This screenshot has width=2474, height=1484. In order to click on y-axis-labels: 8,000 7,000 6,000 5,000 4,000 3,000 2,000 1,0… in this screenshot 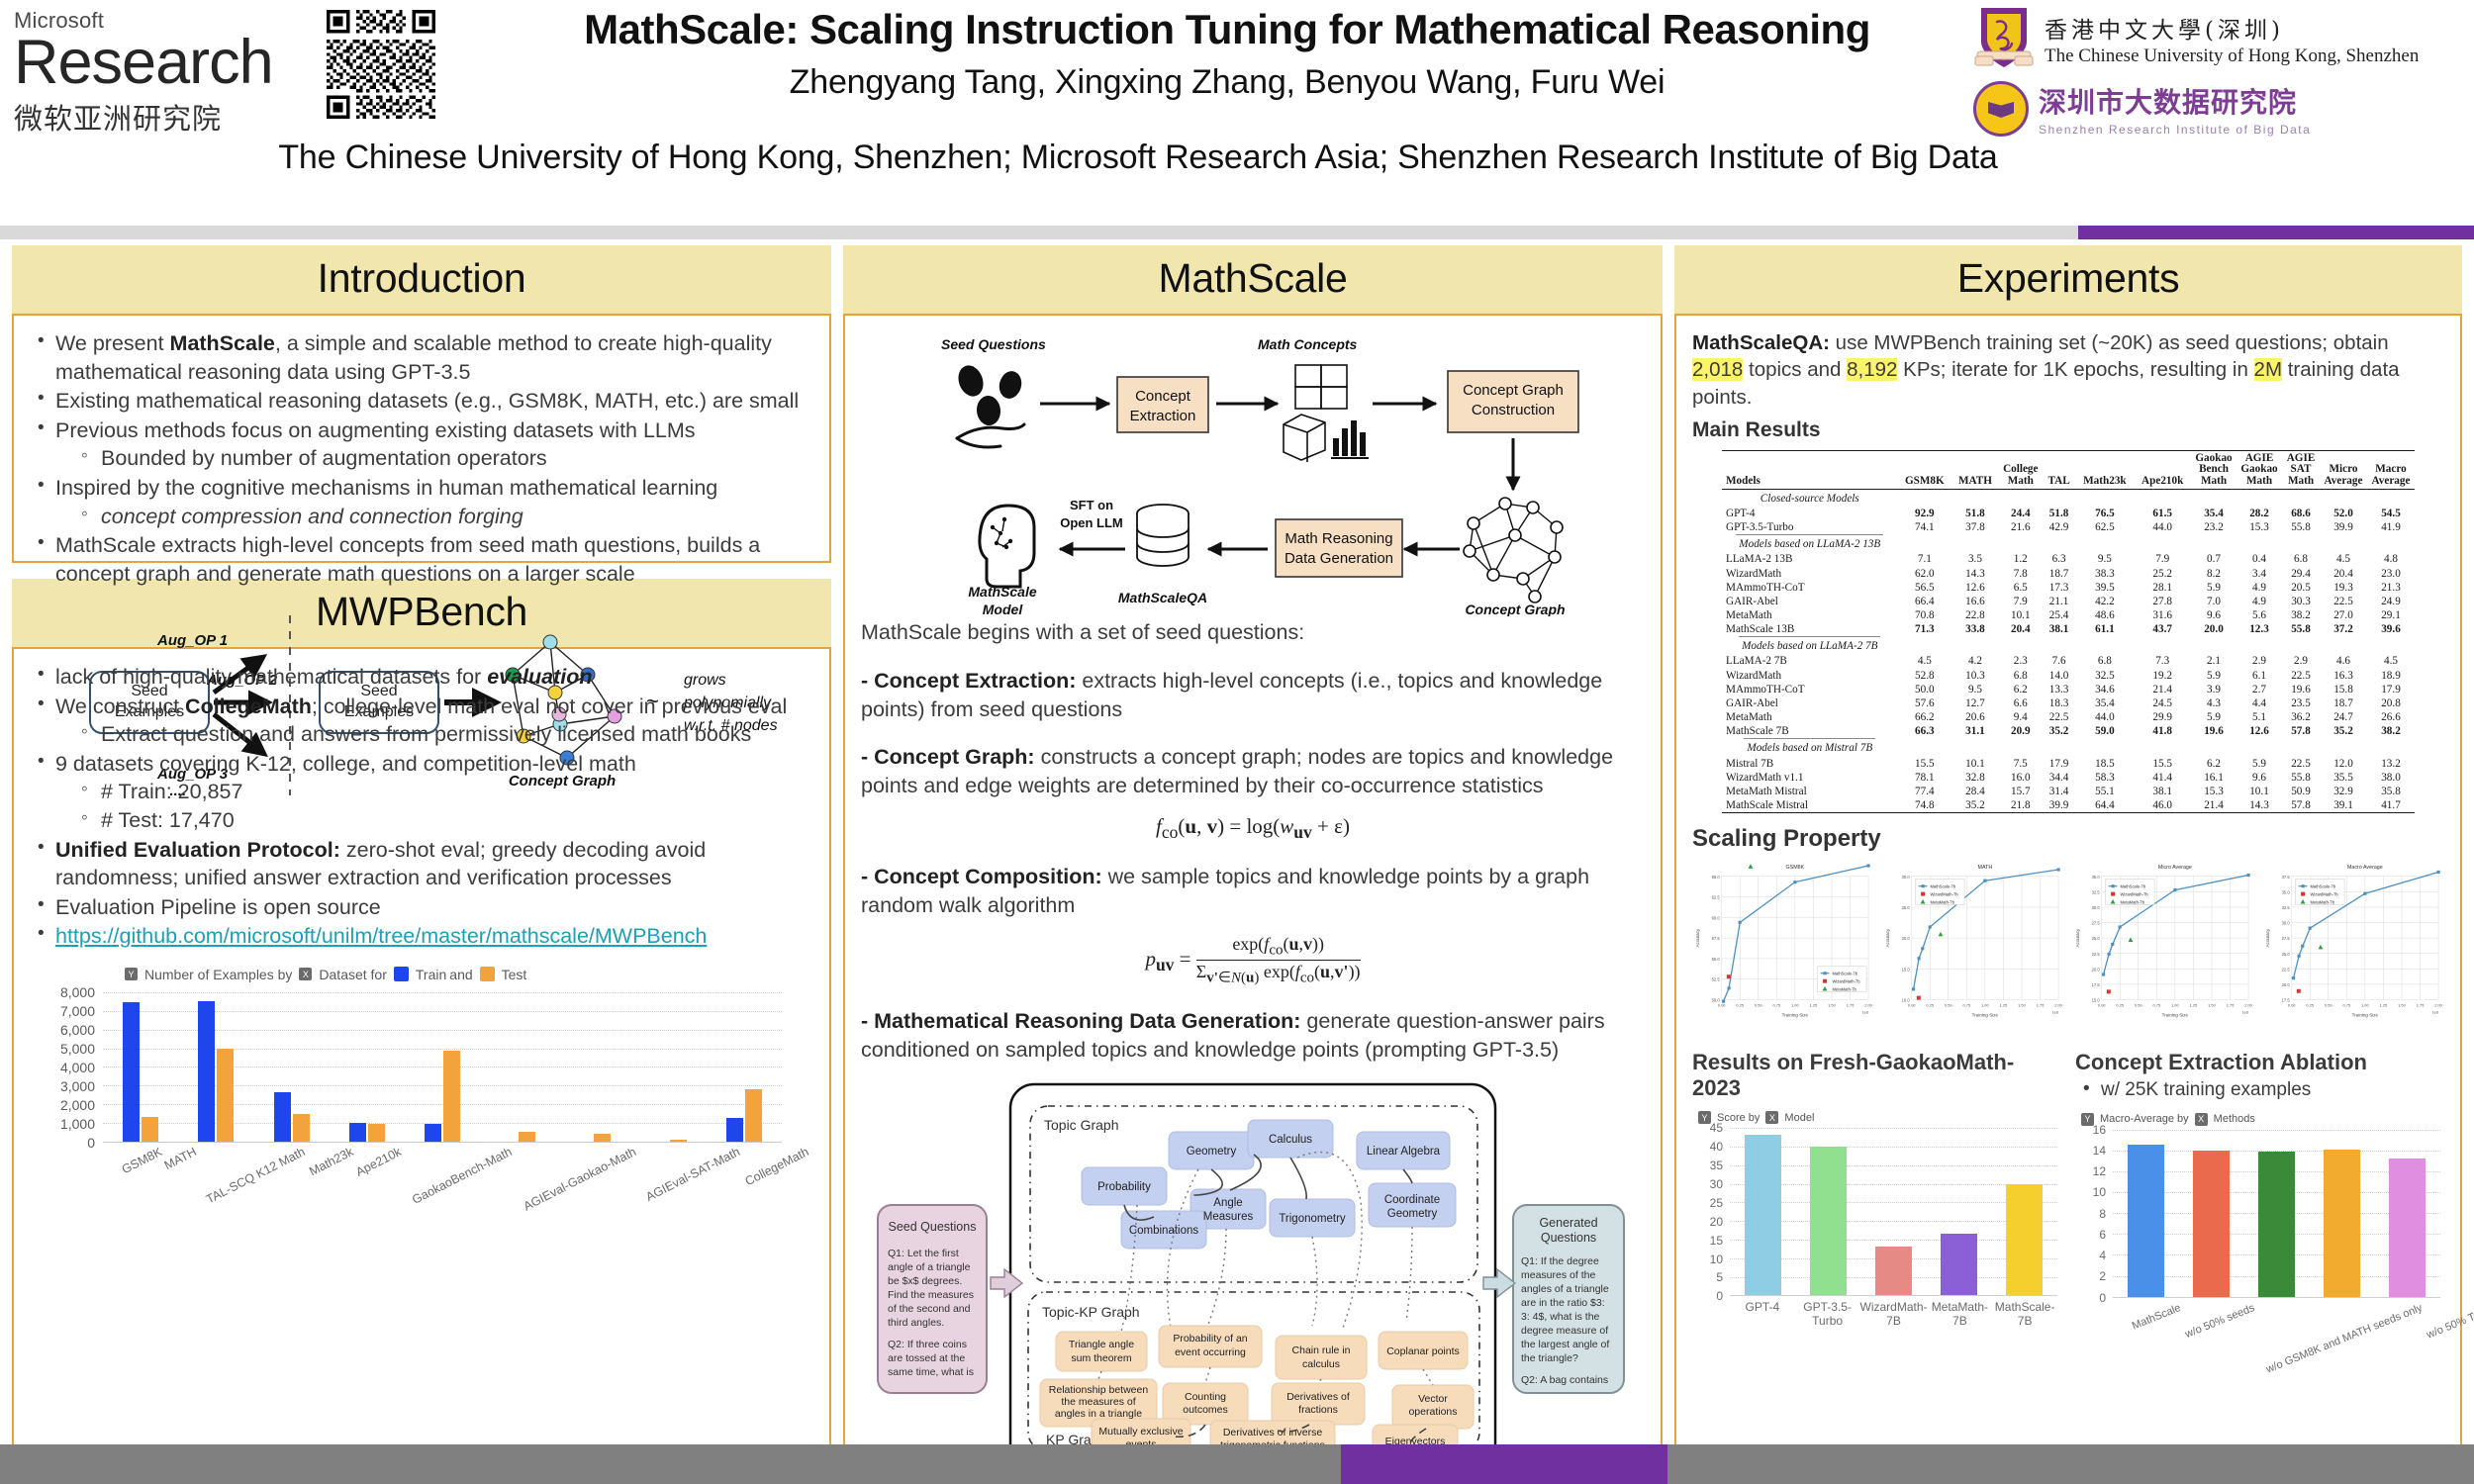, I will do `click(77, 1067)`.